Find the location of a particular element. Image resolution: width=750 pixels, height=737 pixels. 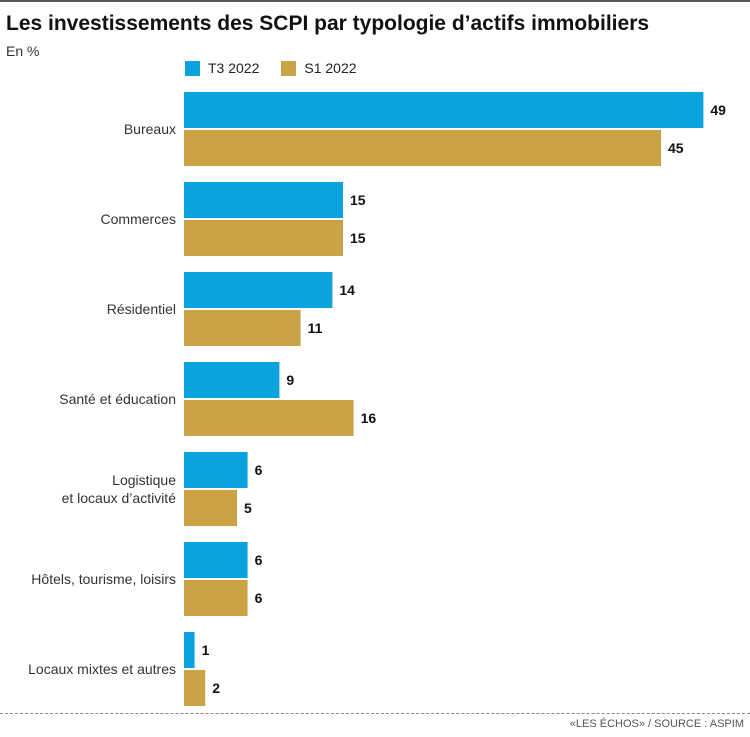

top-rule is located at coordinates (375, 1).